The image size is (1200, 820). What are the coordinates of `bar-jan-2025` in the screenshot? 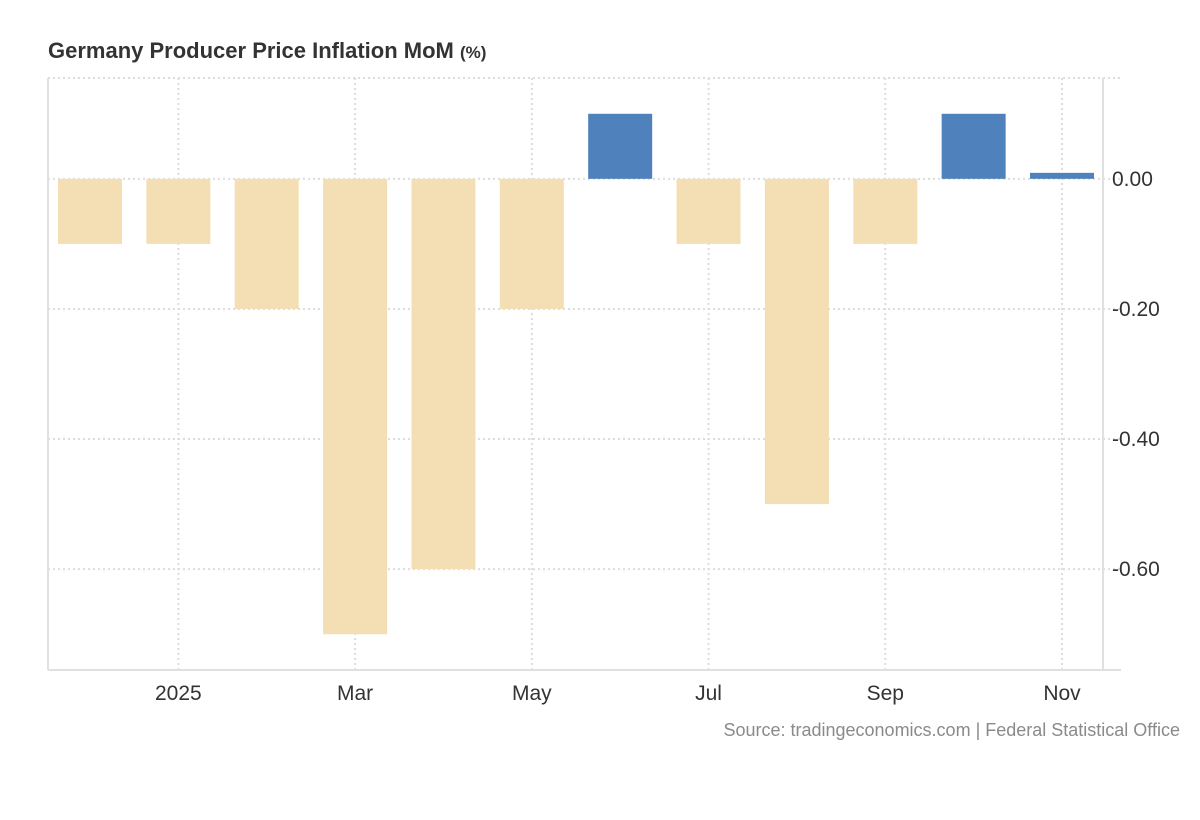 It's located at (178, 211).